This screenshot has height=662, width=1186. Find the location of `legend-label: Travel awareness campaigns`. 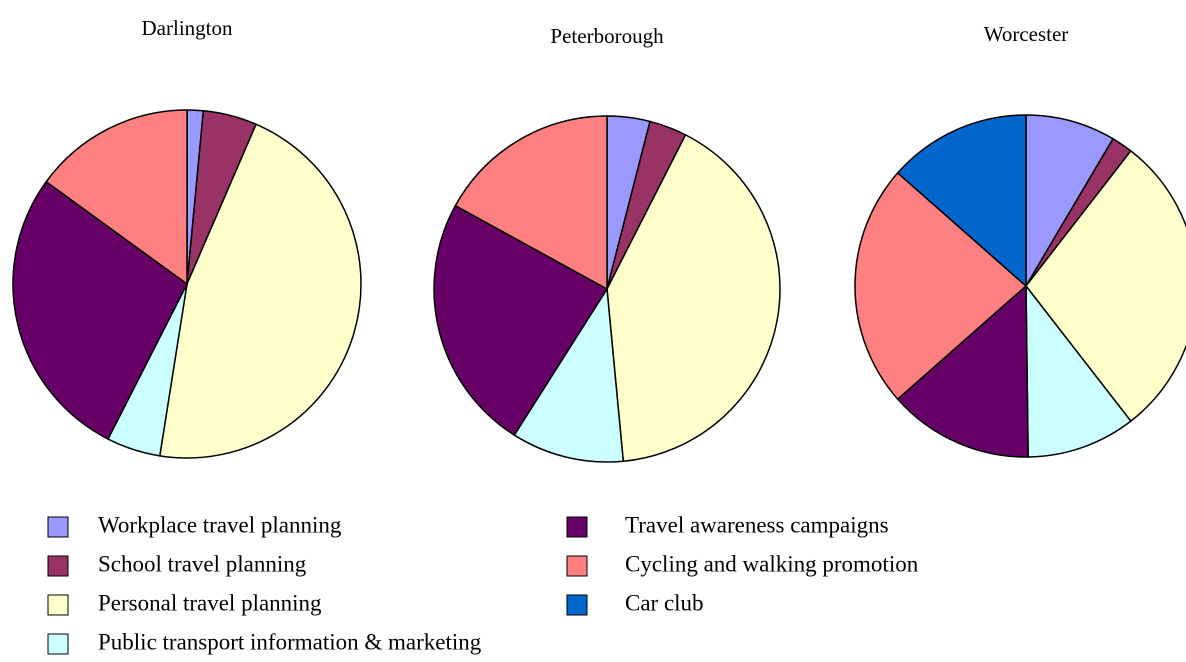

legend-label: Travel awareness campaigns is located at coordinates (757, 524).